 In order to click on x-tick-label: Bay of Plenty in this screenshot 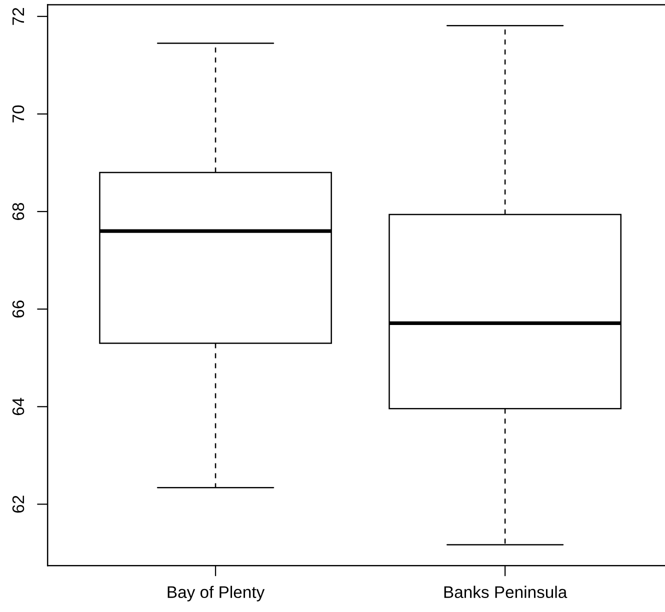, I will do `click(216, 594)`.